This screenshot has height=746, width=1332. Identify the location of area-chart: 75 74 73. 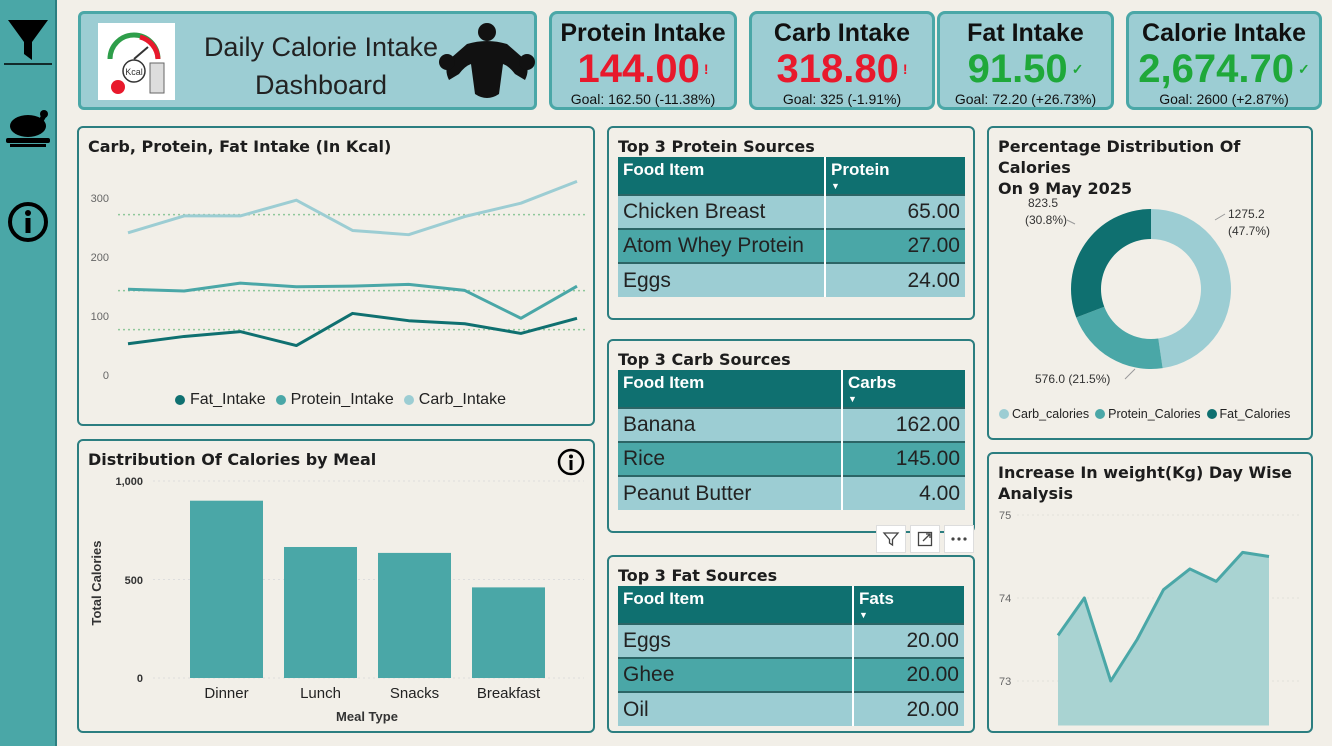
(1149, 618).